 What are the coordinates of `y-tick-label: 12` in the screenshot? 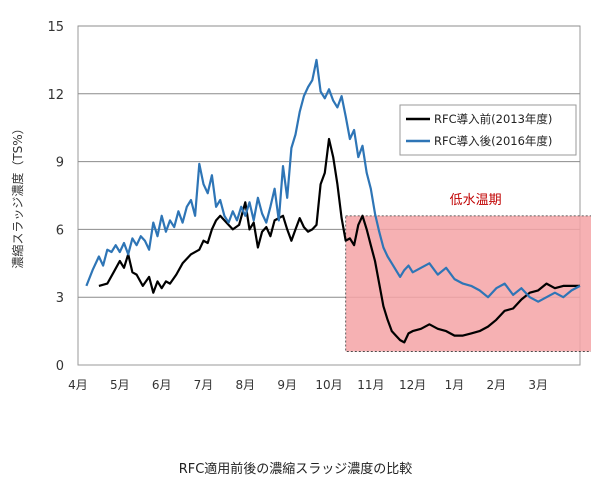 It's located at (55, 95).